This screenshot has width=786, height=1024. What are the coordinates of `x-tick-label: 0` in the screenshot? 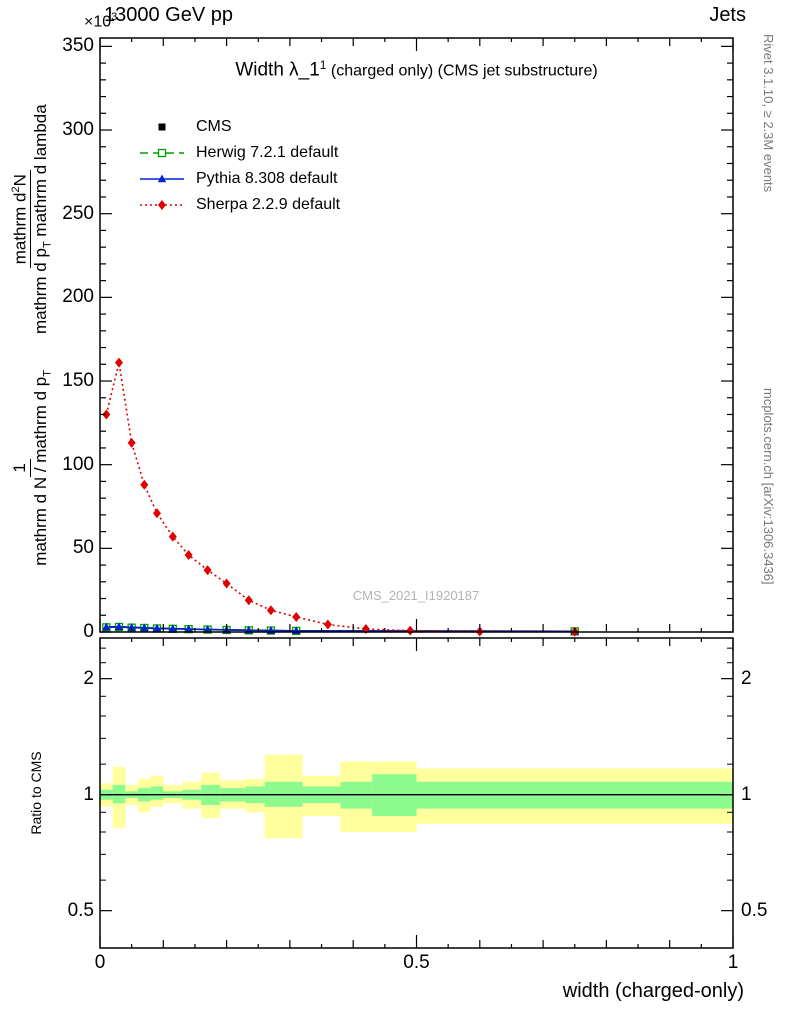 It's located at (100, 962).